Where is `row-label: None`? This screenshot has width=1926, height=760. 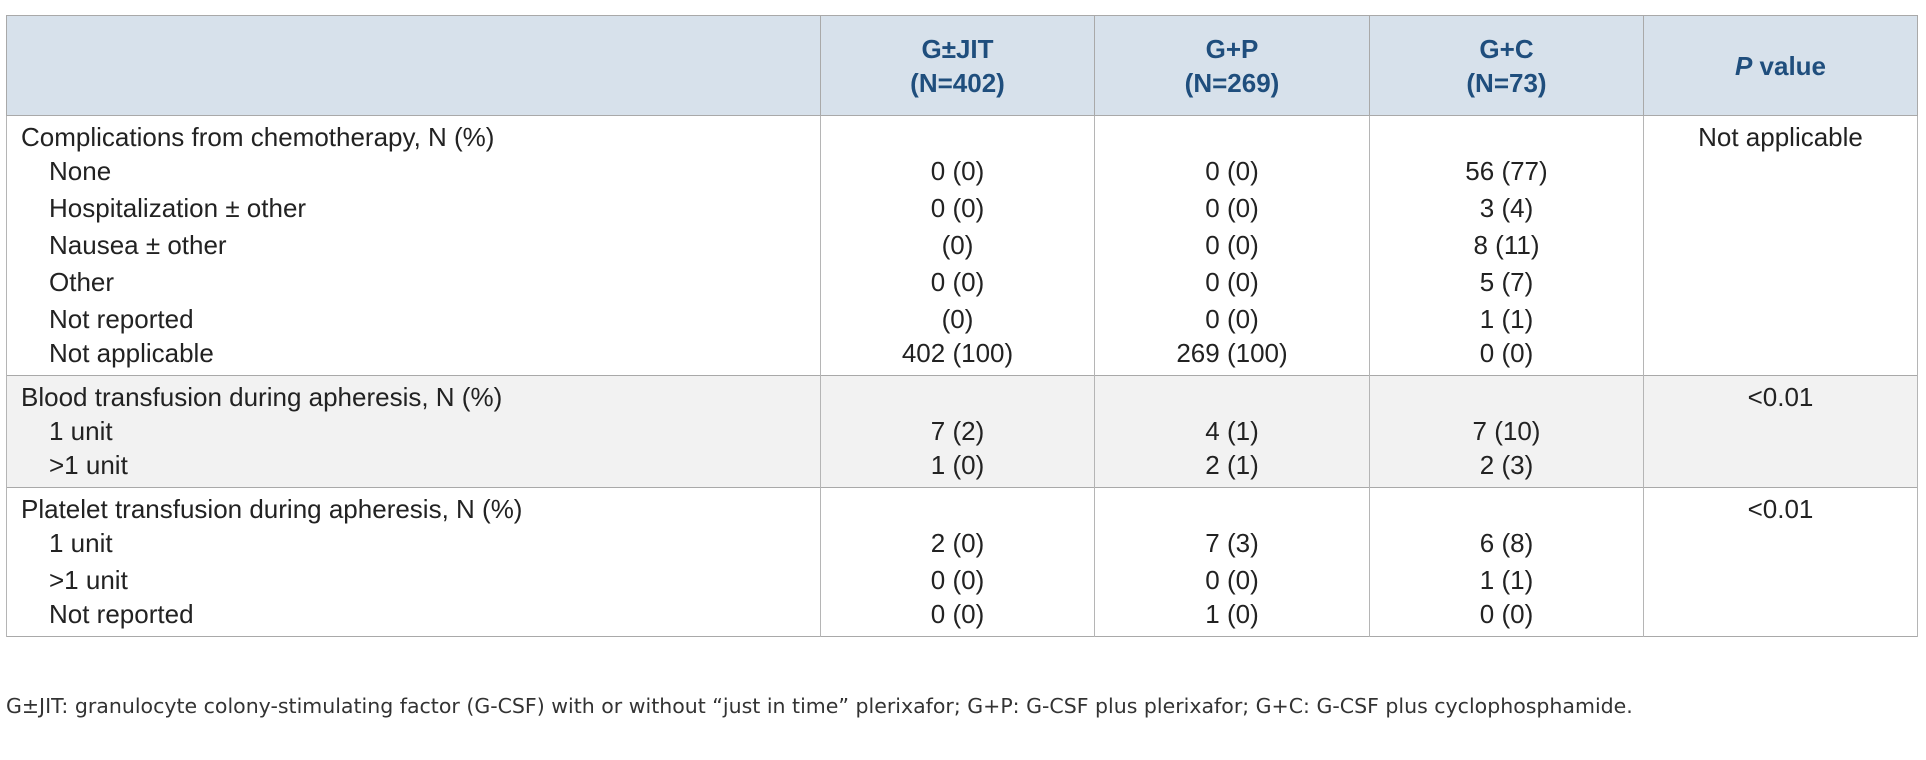
row-label: None is located at coordinates (413, 171).